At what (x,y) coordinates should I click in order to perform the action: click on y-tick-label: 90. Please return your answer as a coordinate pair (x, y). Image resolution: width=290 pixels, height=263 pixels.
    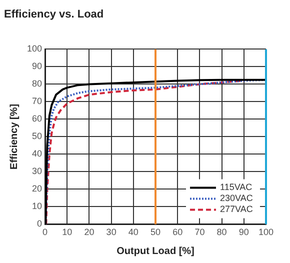
    Looking at the image, I should click on (37, 66).